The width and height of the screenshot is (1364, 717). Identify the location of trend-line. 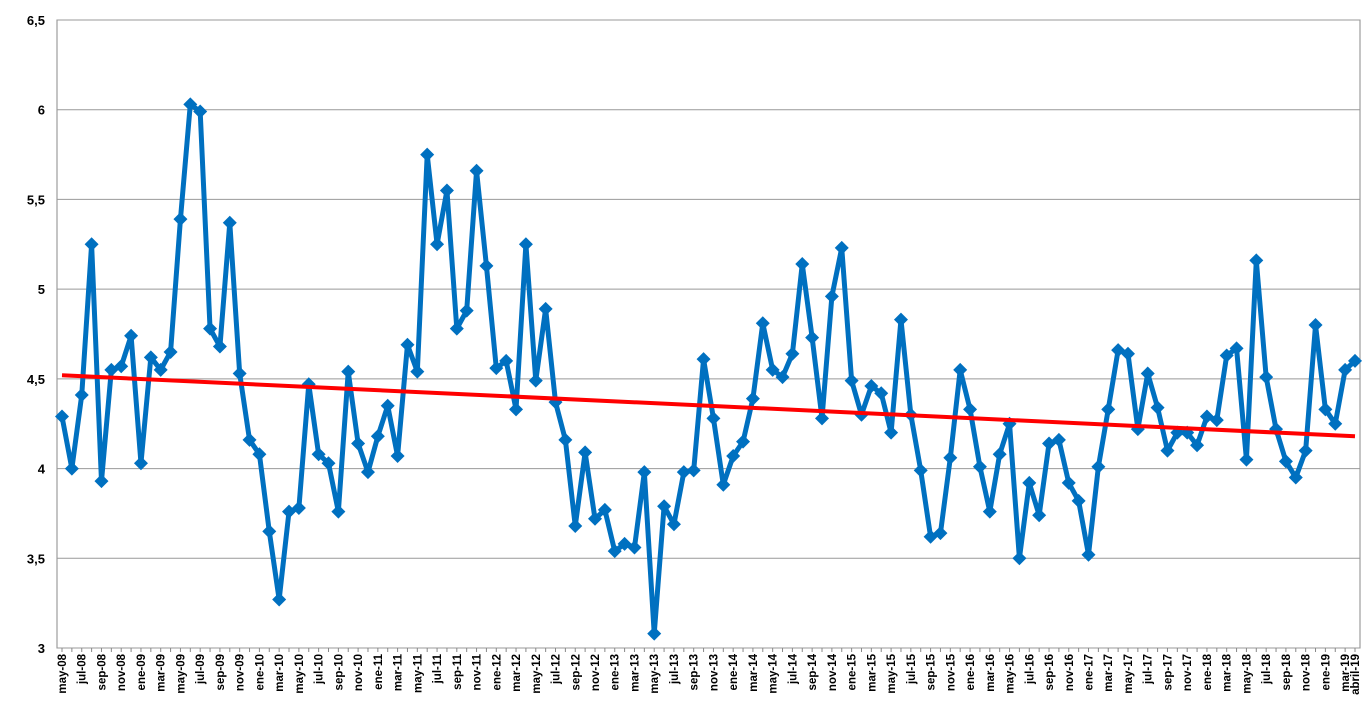
(708, 406).